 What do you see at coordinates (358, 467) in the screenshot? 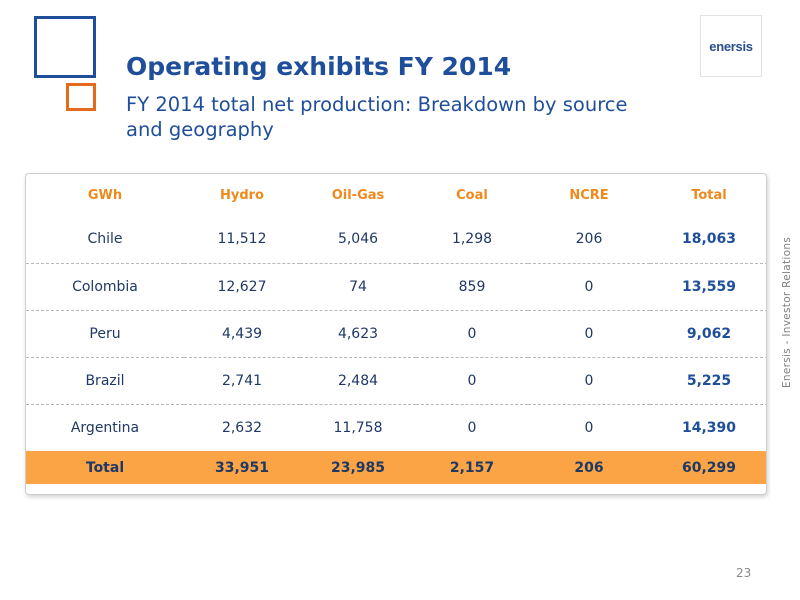
I see `total-oil-gas: 23,985` at bounding box center [358, 467].